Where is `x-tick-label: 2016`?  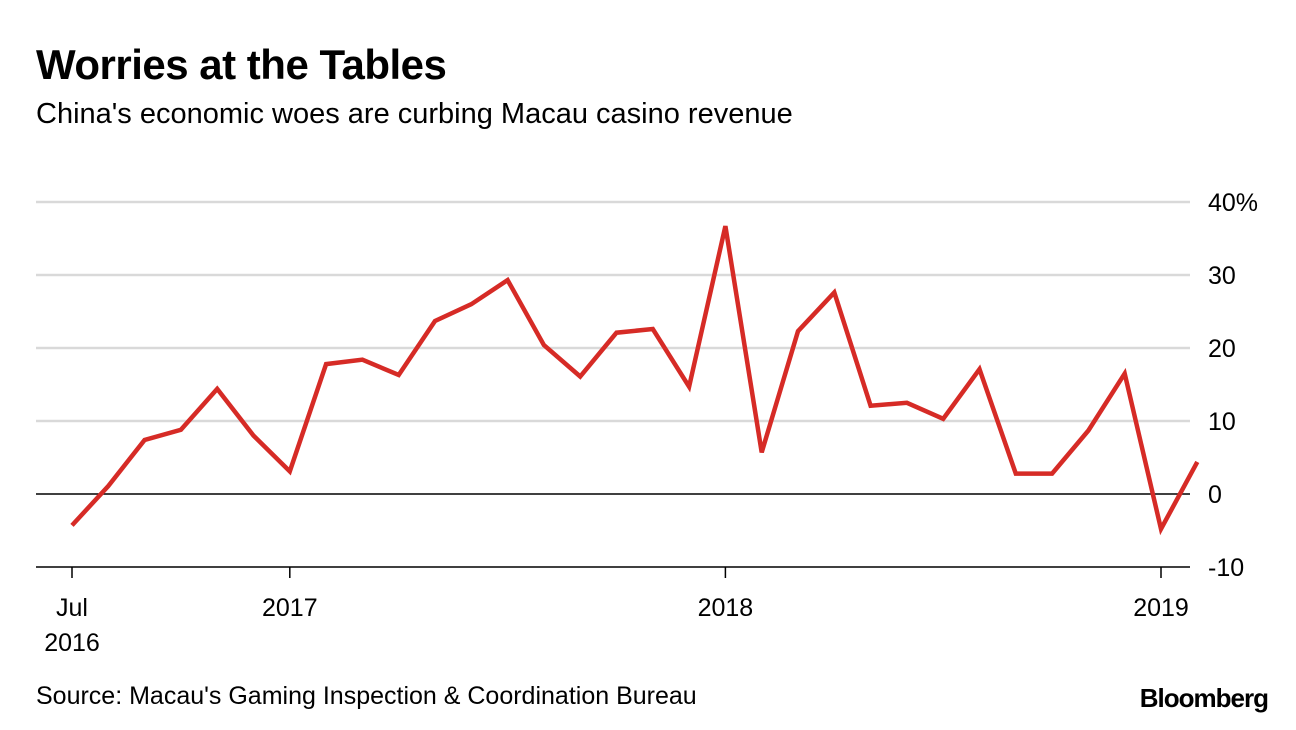 x-tick-label: 2016 is located at coordinates (72, 643).